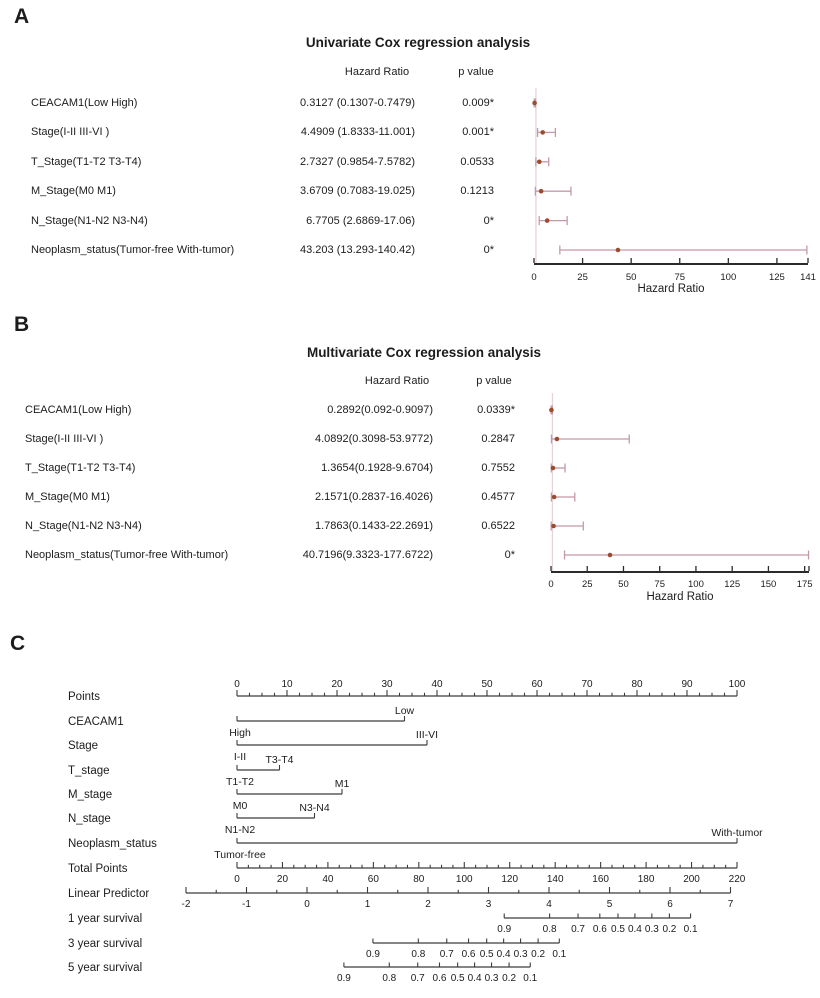 Image resolution: width=820 pixels, height=998 pixels. Describe the element at coordinates (368, 904) in the screenshot. I see `scale-tick-label: 1` at that location.